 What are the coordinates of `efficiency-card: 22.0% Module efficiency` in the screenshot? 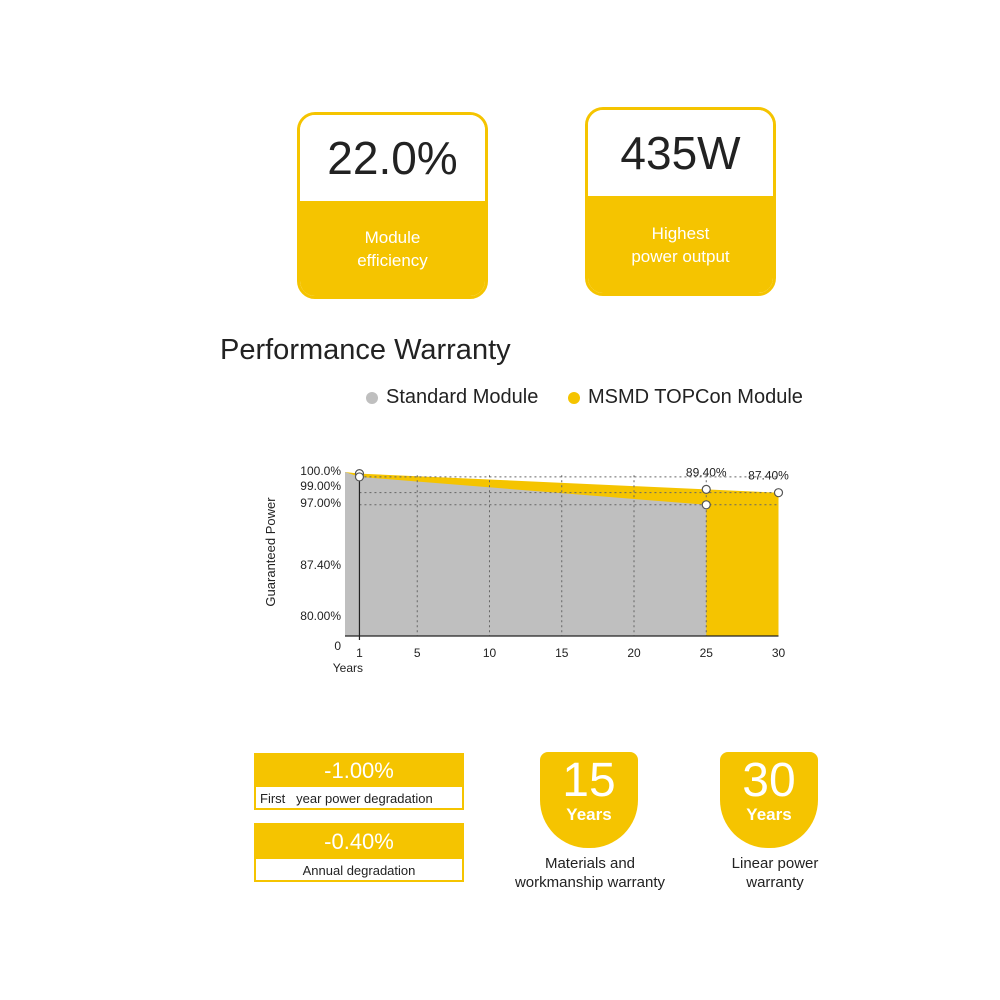 It's located at (392, 205).